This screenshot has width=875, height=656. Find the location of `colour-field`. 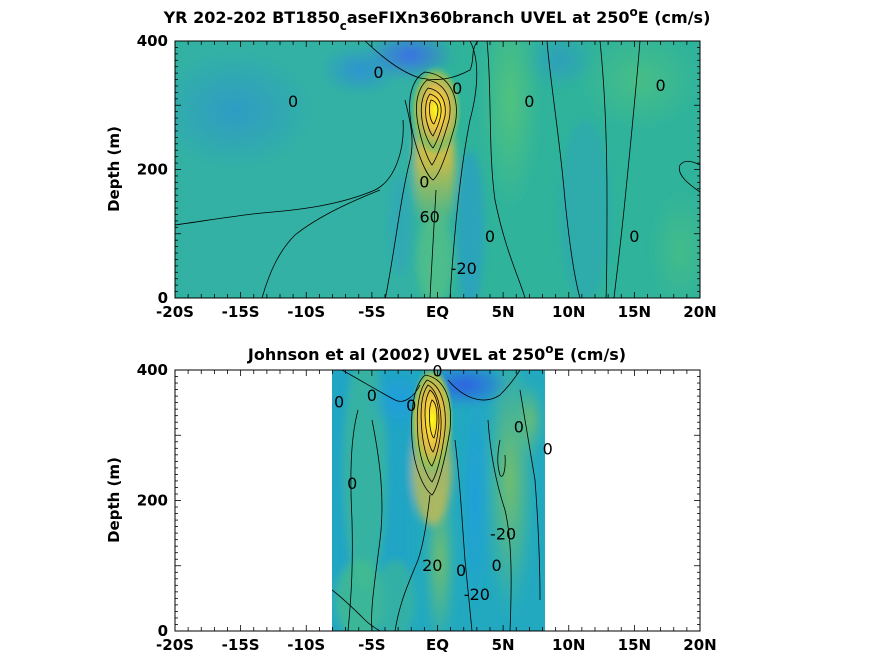

colour-field is located at coordinates (438, 500).